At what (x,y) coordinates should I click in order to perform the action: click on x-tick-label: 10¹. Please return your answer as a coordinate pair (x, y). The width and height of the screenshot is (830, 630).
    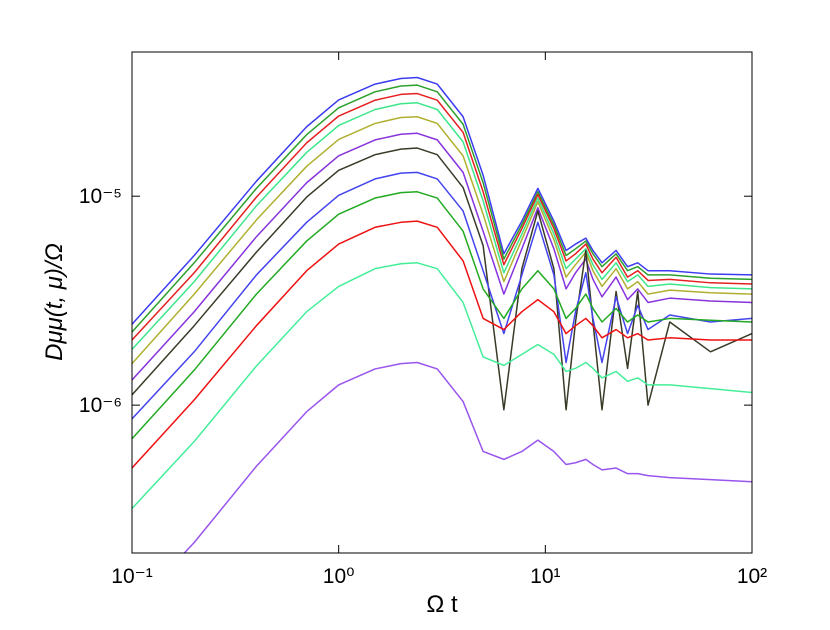
    Looking at the image, I should click on (545, 576).